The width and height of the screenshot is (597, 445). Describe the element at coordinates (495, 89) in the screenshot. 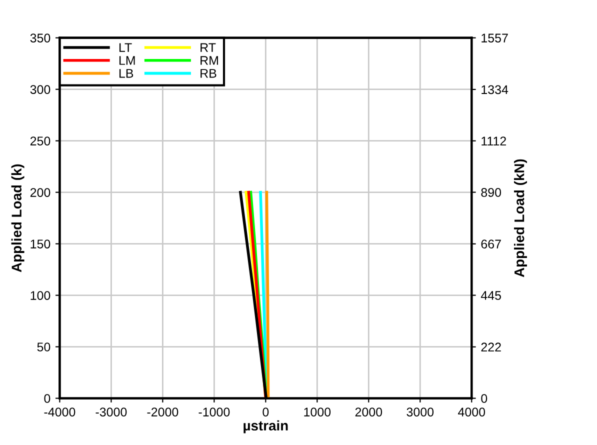

I see `y2-tick-label: 1334` at that location.